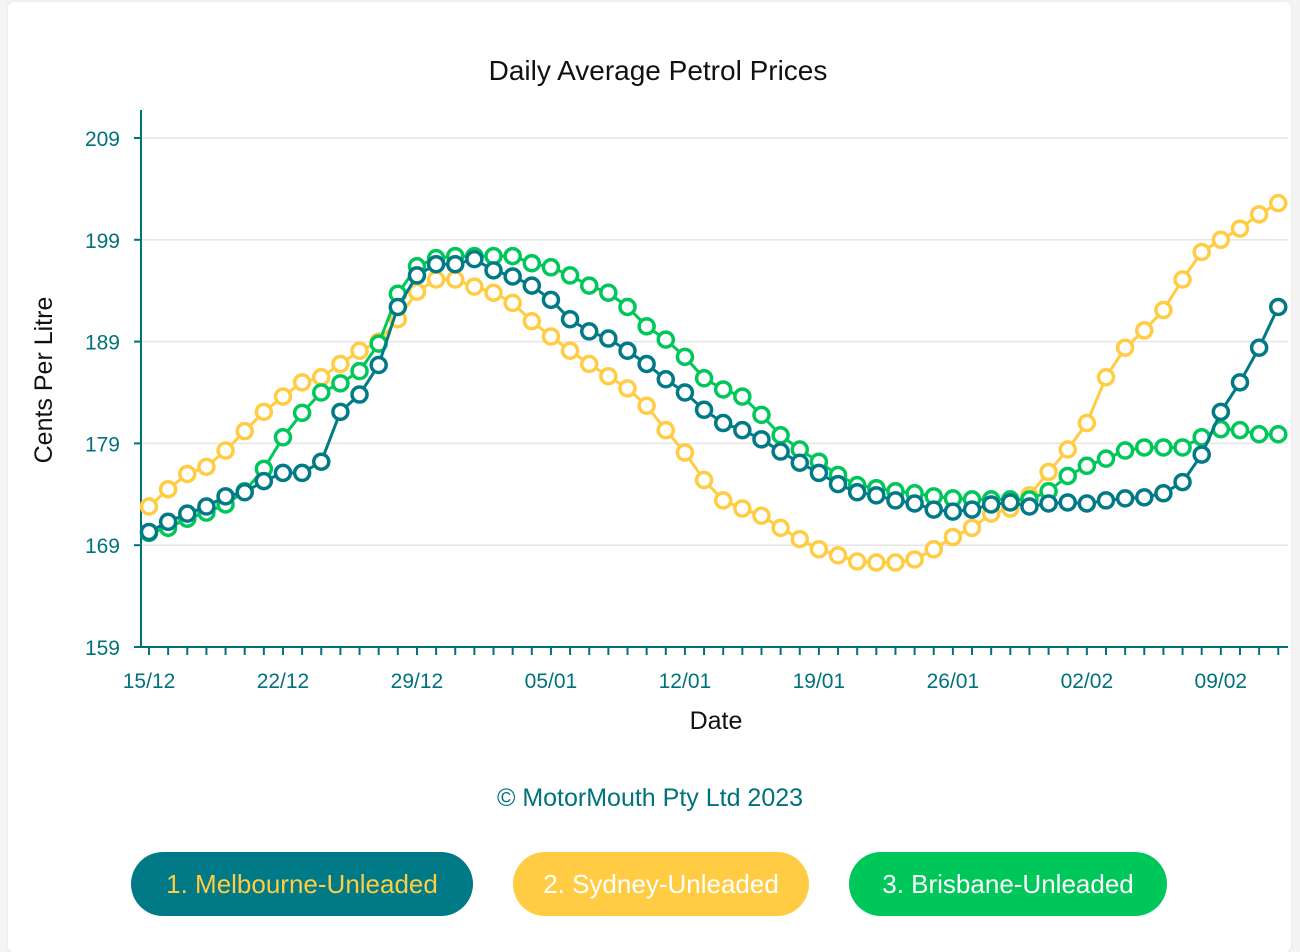  I want to click on x-tick-label: 05/01, so click(551, 681).